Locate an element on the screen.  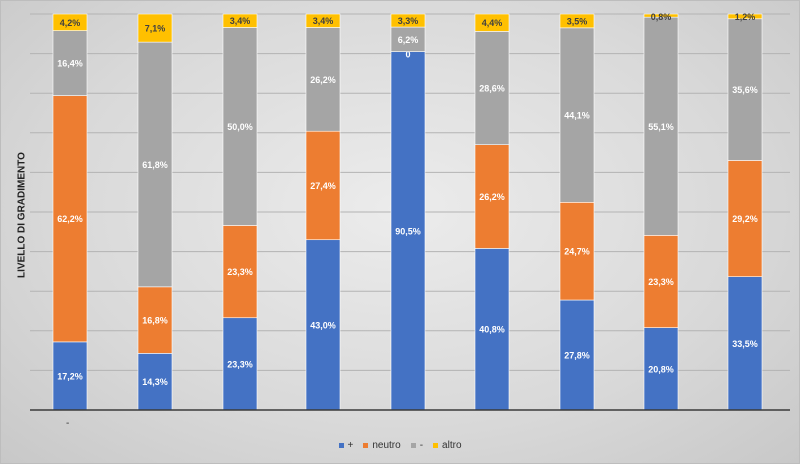
data-label-neutro-3: 23,3% is located at coordinates (240, 272).